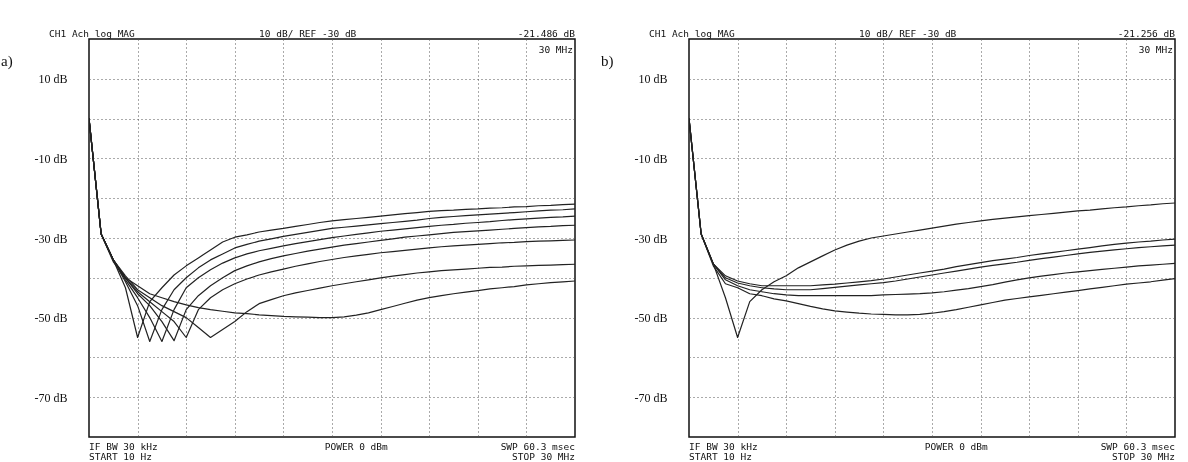 Image resolution: width=1188 pixels, height=462 pixels. Describe the element at coordinates (546, 33) in the screenshot. I see `text: -21.486 dB` at that location.